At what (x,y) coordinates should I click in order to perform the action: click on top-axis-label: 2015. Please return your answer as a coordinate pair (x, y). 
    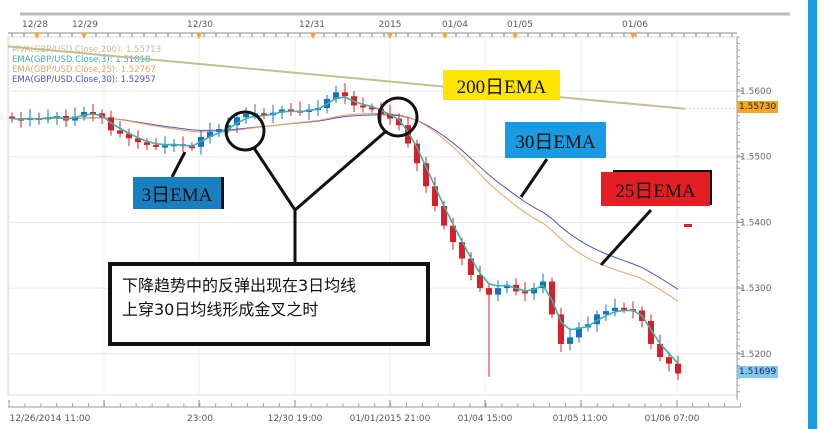
    Looking at the image, I should click on (390, 25).